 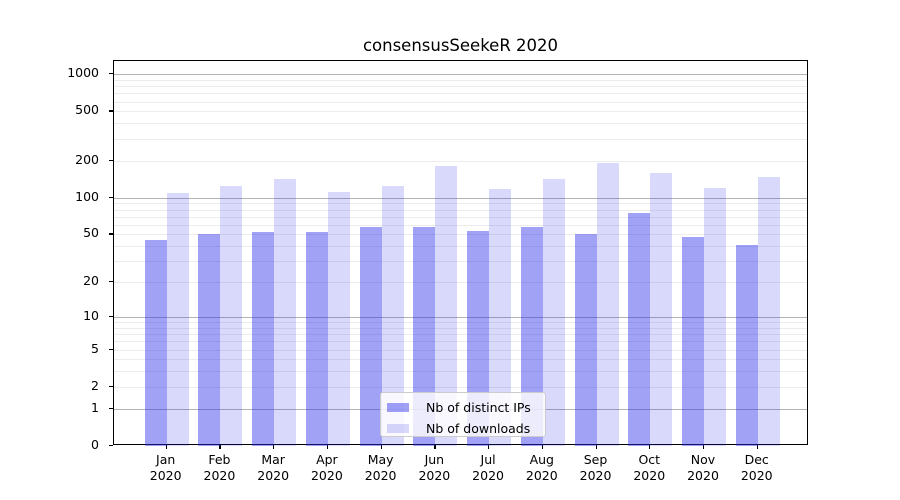 I want to click on legend-swatch-downloads, so click(x=398, y=428).